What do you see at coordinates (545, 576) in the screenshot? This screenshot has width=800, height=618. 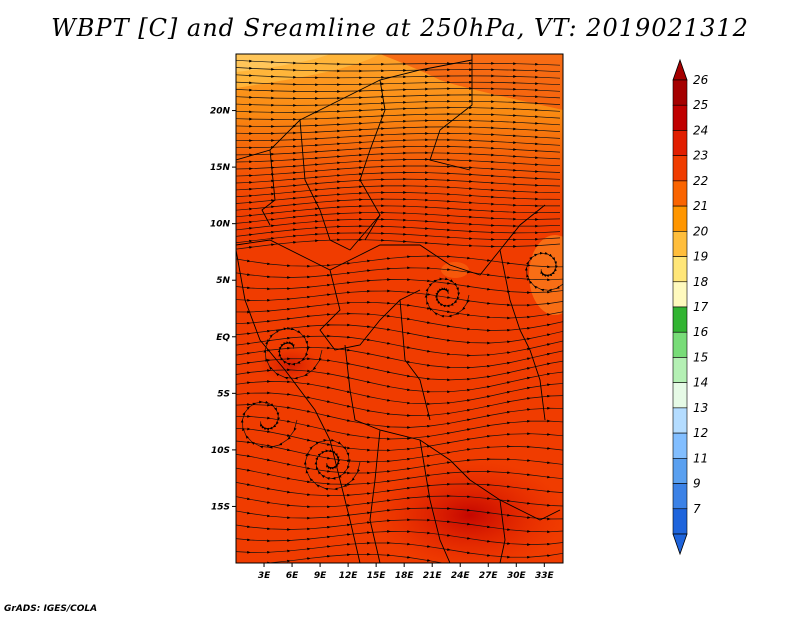 I see `lon-tick-label: 33E` at bounding box center [545, 576].